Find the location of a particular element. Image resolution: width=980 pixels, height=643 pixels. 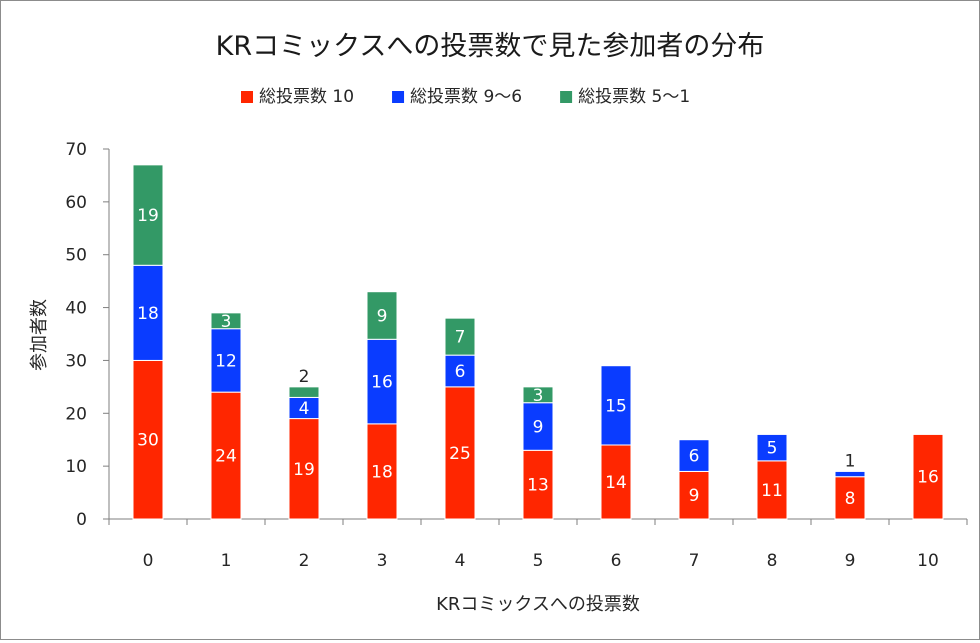

data-label: 4 is located at coordinates (304, 409).